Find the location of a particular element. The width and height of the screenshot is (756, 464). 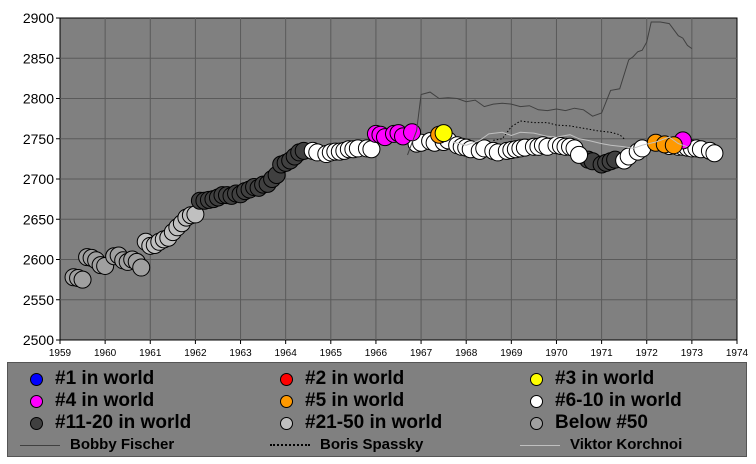

legend-line-korchnoi: Viktor Korchnoi is located at coordinates (601, 445).